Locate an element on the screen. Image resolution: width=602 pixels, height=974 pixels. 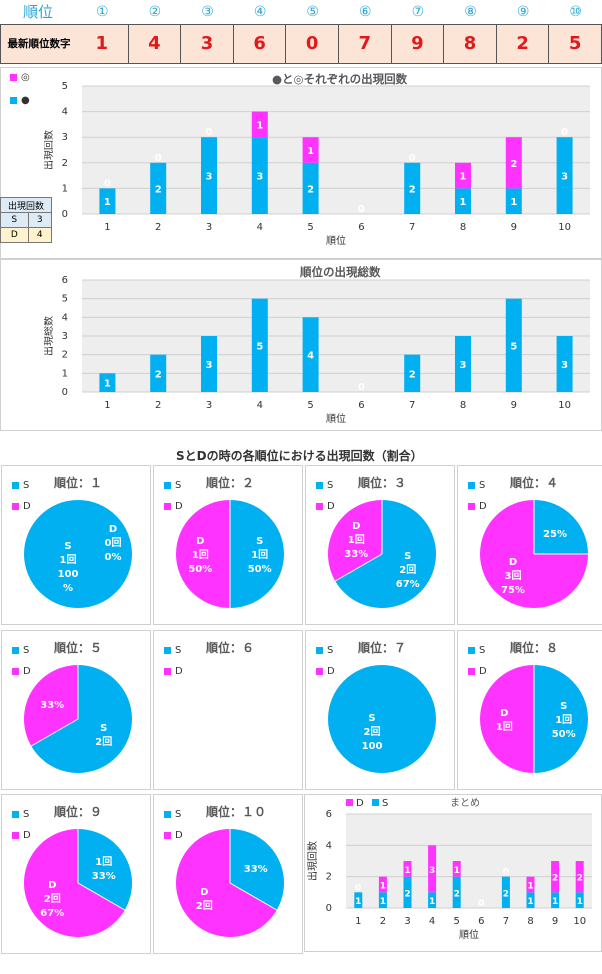
pie-label-d: 0回 is located at coordinates (113, 543).